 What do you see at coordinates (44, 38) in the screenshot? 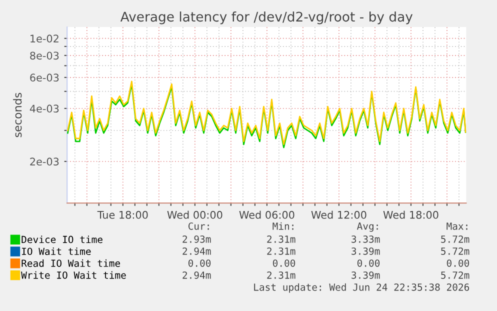
I see `y-tick-label: 1e-02` at bounding box center [44, 38].